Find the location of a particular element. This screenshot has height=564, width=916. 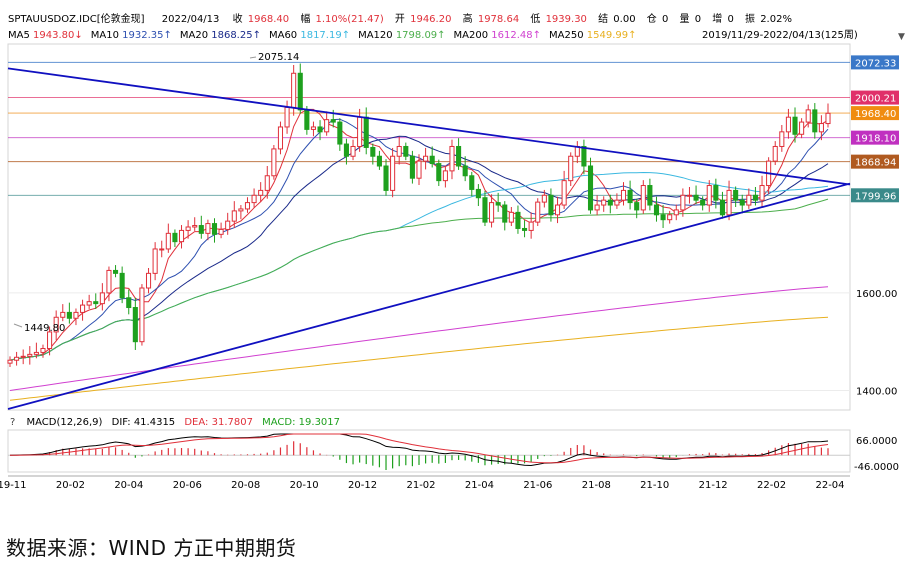

y-axis: 1400.00 1600.00 is located at coordinates (876, 343).